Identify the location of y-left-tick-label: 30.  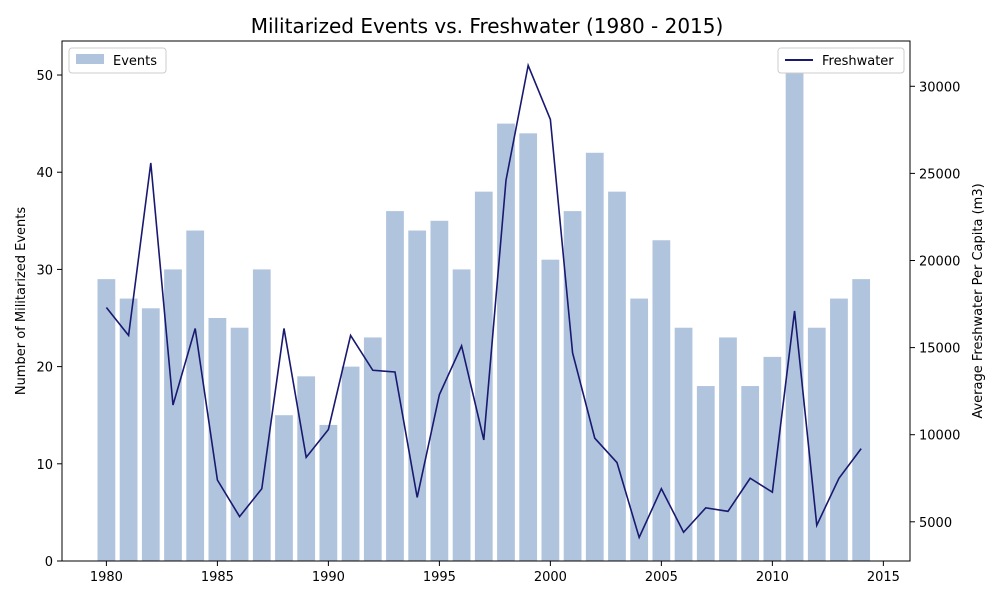
(44, 270).